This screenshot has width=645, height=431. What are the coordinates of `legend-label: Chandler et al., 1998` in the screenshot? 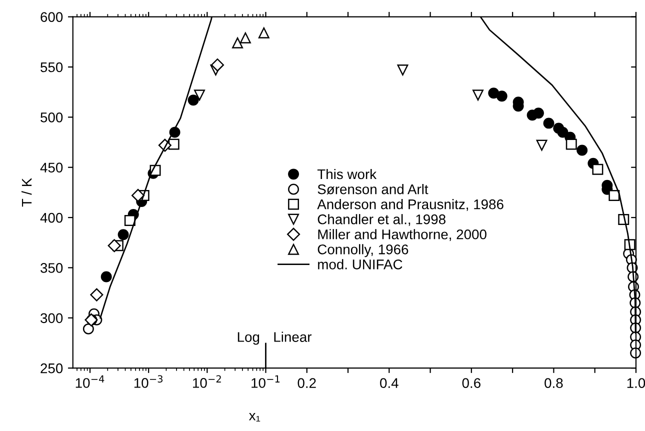 It's located at (382, 220).